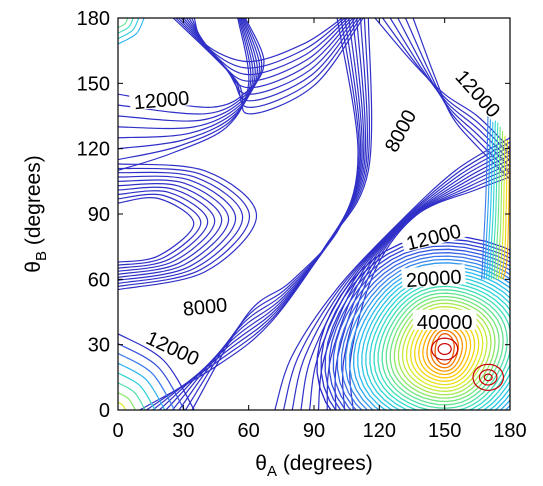  What do you see at coordinates (444, 431) in the screenshot?
I see `x-tick-label: 150` at bounding box center [444, 431].